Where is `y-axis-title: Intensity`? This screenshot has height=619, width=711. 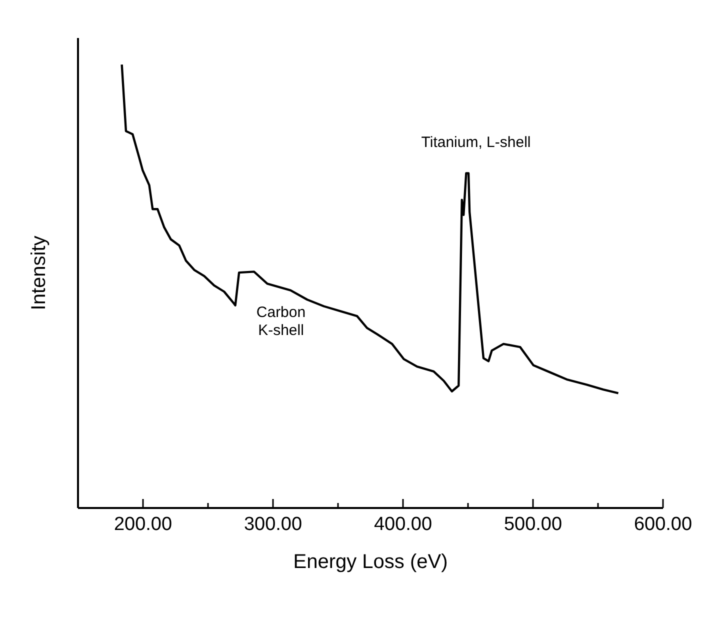
y-axis-title: Intensity is located at coordinates (39, 273).